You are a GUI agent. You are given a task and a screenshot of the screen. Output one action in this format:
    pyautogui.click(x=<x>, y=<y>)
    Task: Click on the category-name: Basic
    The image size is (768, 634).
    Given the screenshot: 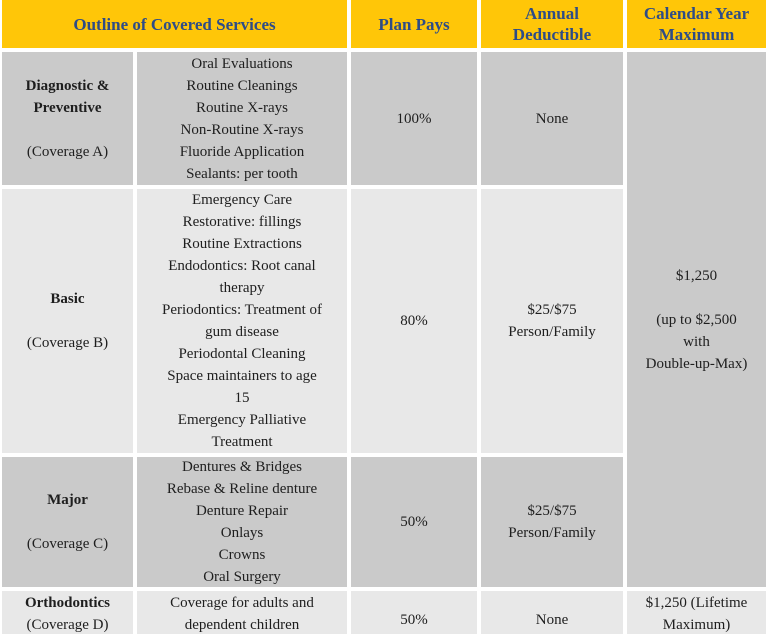 What is the action you would take?
    pyautogui.click(x=67, y=299)
    